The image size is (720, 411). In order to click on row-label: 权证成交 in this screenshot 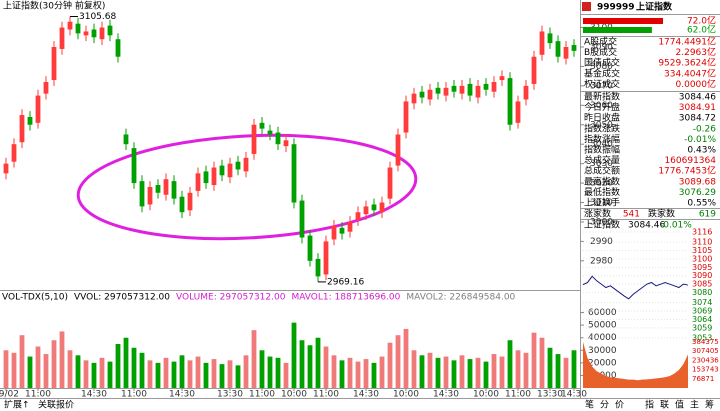, I will do `click(602, 84)`.